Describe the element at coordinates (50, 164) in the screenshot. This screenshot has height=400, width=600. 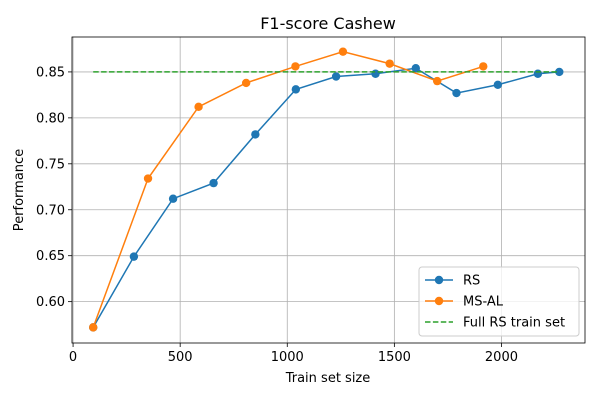
I see `y-tick-label: 0.75` at that location.